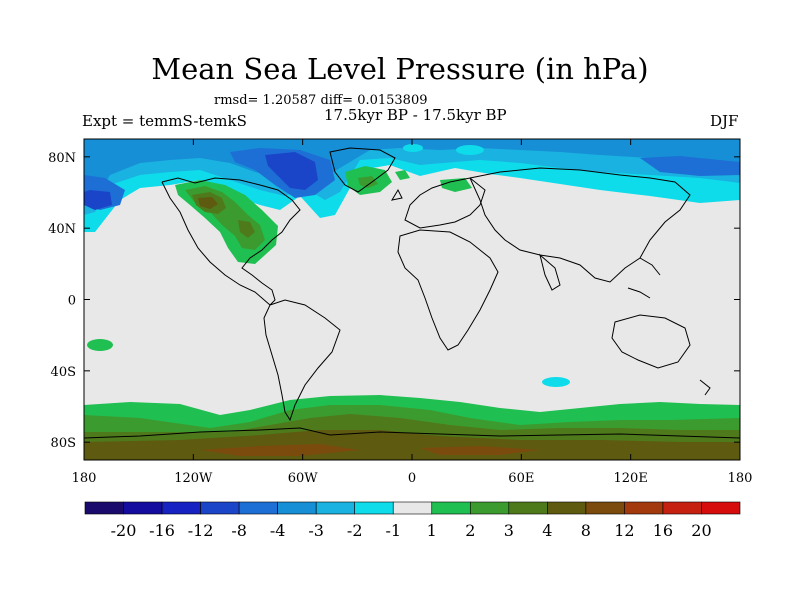 This screenshot has width=800, height=600. Describe the element at coordinates (278, 530) in the screenshot. I see `colorbar-label: -4` at that location.